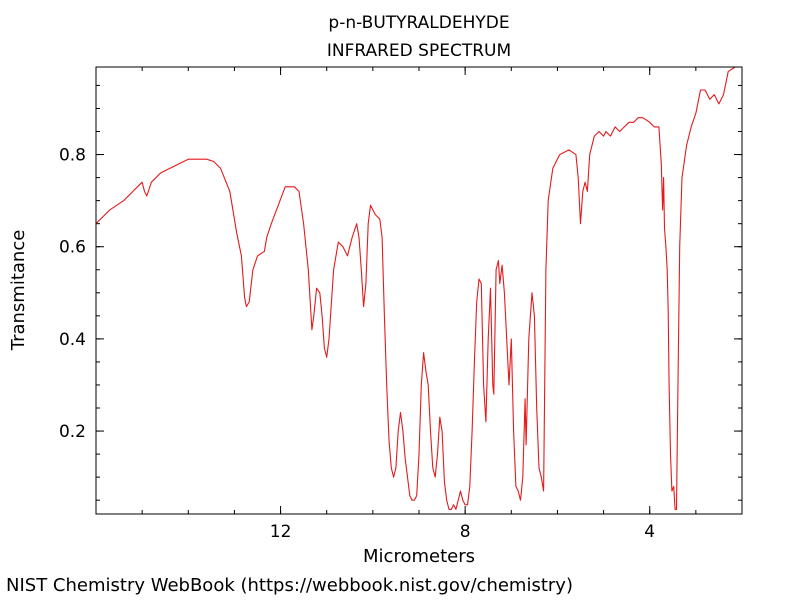 The width and height of the screenshot is (800, 600). Describe the element at coordinates (72, 156) in the screenshot. I see `y-tick-label: 0.8` at that location.